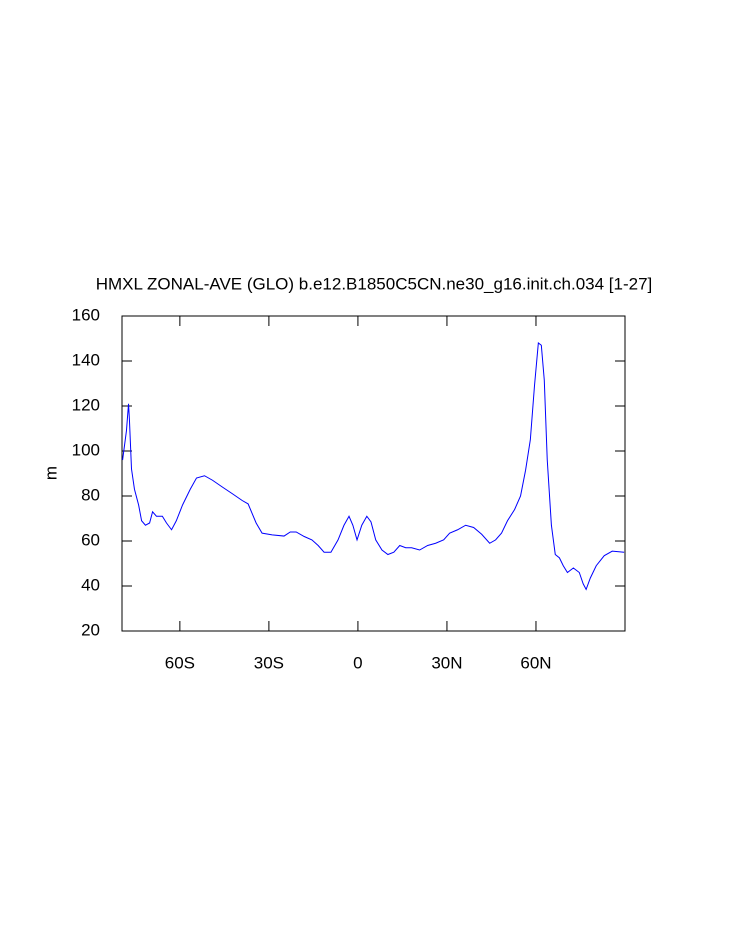 This screenshot has width=733, height=950. Describe the element at coordinates (86, 449) in the screenshot. I see `y-tick-label: 100` at that location.